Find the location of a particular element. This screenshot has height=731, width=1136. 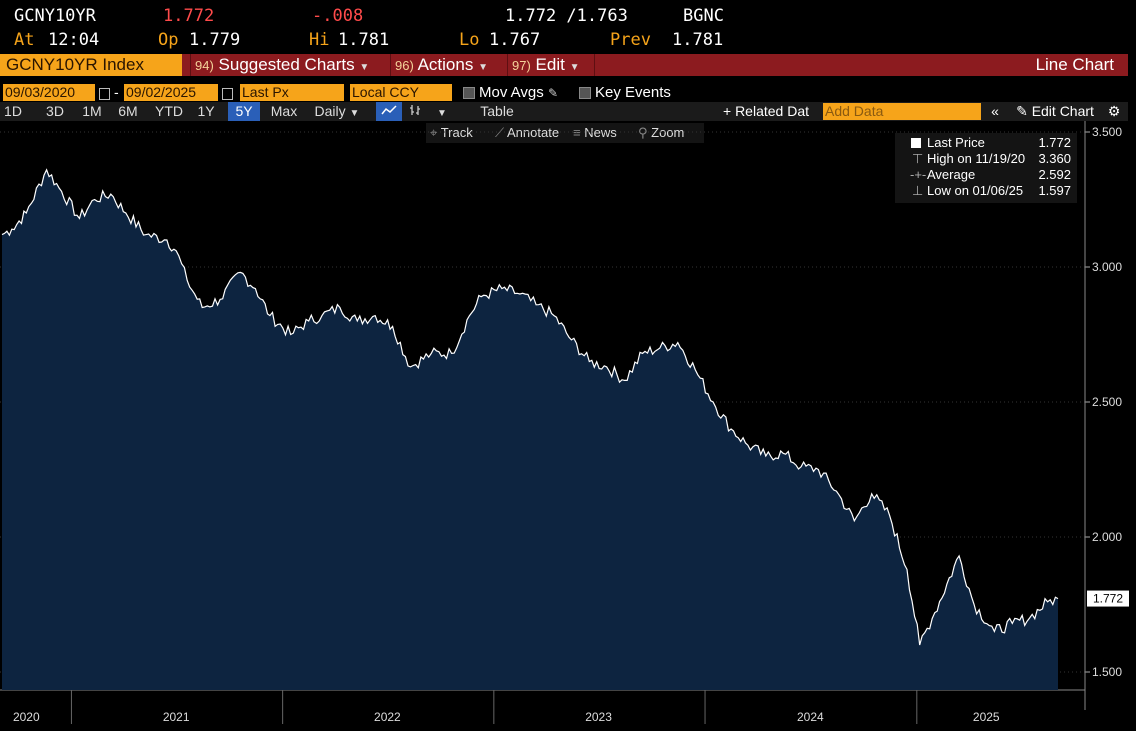

prev-label: Prev is located at coordinates (630, 40).